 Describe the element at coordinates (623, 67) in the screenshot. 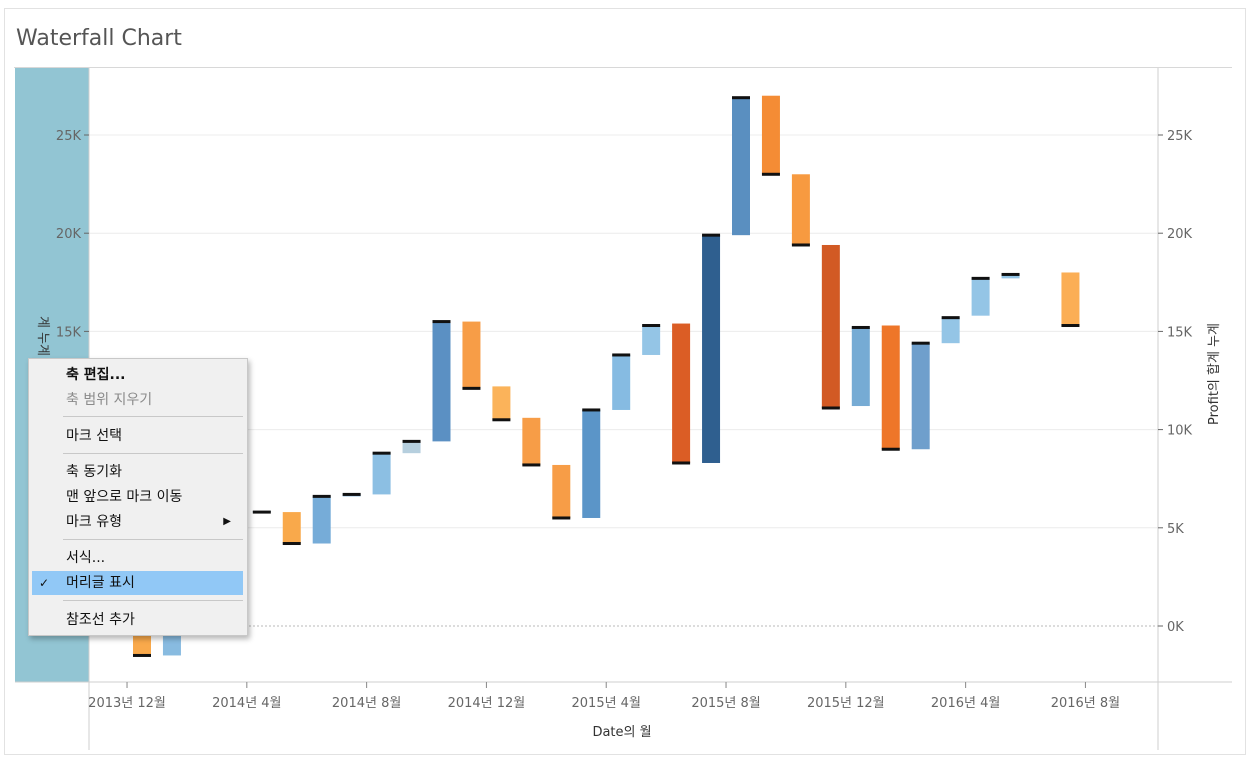

I see `title-divider` at that location.